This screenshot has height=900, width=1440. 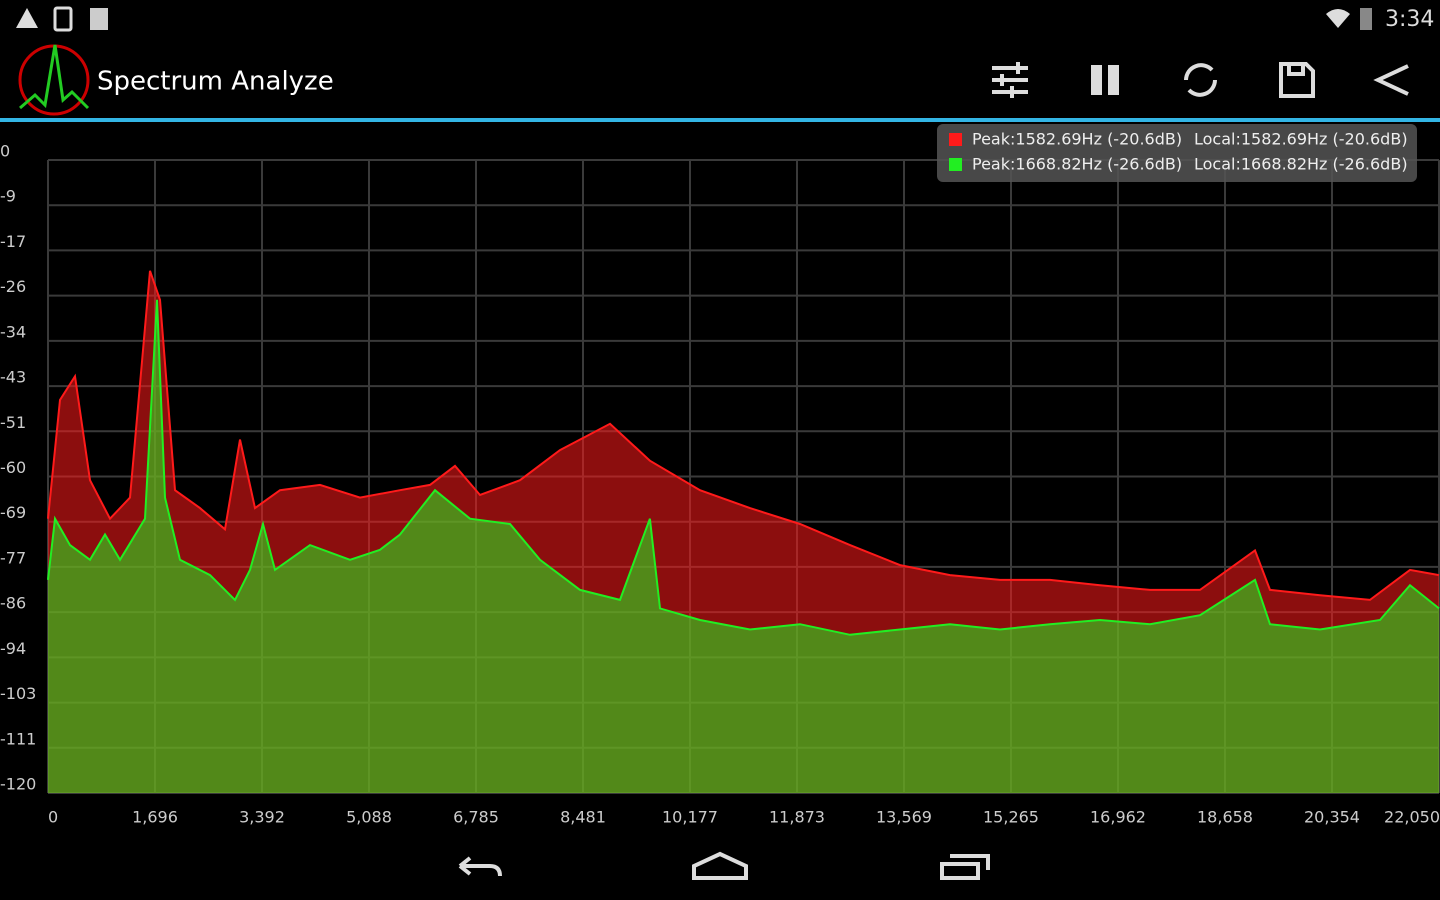 What do you see at coordinates (369, 817) in the screenshot?
I see `x-tick-label: 5,088` at bounding box center [369, 817].